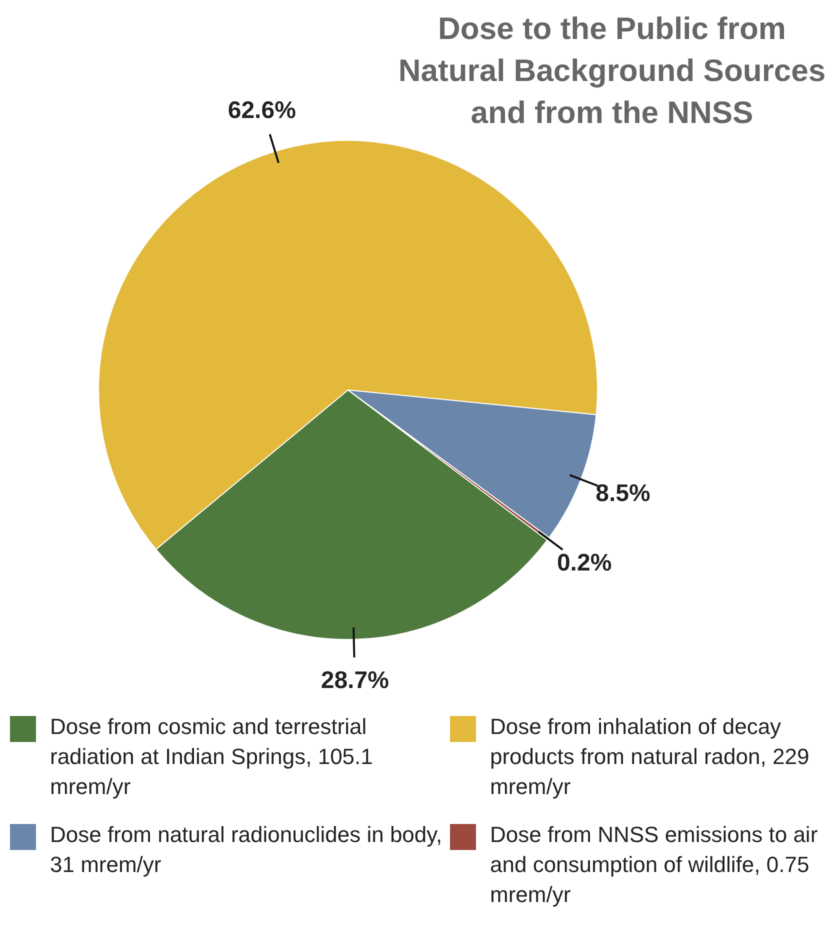 Image resolution: width=836 pixels, height=926 pixels. Describe the element at coordinates (650, 757) in the screenshot. I see `legend-label: Dose from inhalation of decay products from natural radon, 229 mrem/yr` at that location.